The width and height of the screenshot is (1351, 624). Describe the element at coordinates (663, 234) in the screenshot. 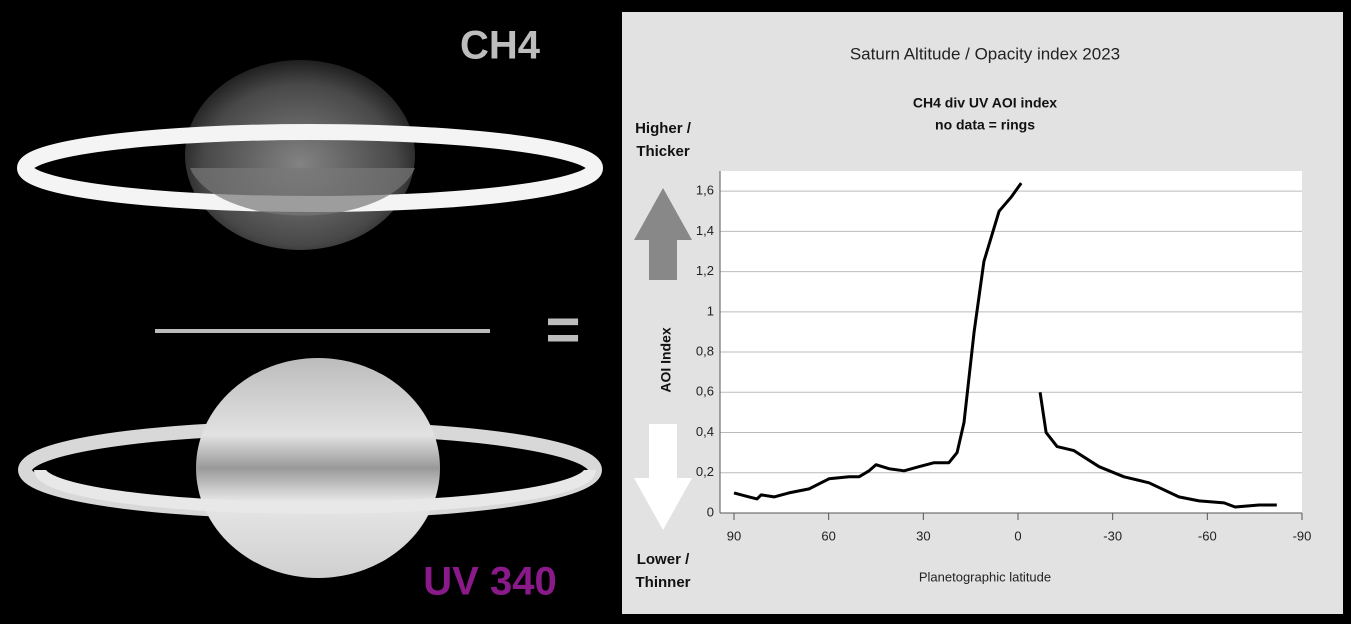

I see `up-arrow` at that location.